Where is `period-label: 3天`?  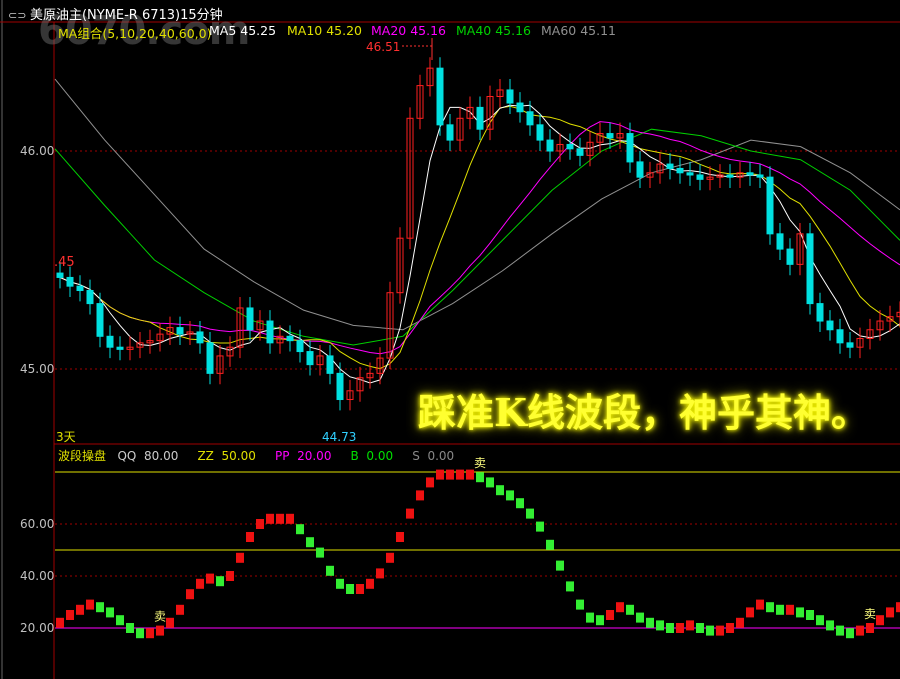 period-label: 3天 is located at coordinates (66, 437).